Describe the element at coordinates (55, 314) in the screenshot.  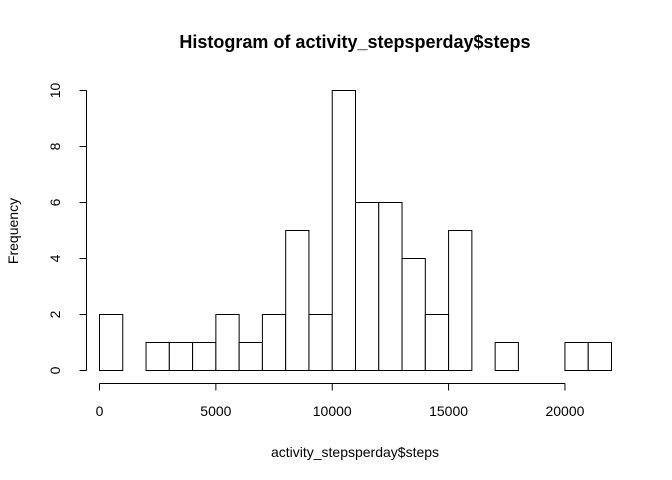
I see `y-tick-label: 2` at that location.